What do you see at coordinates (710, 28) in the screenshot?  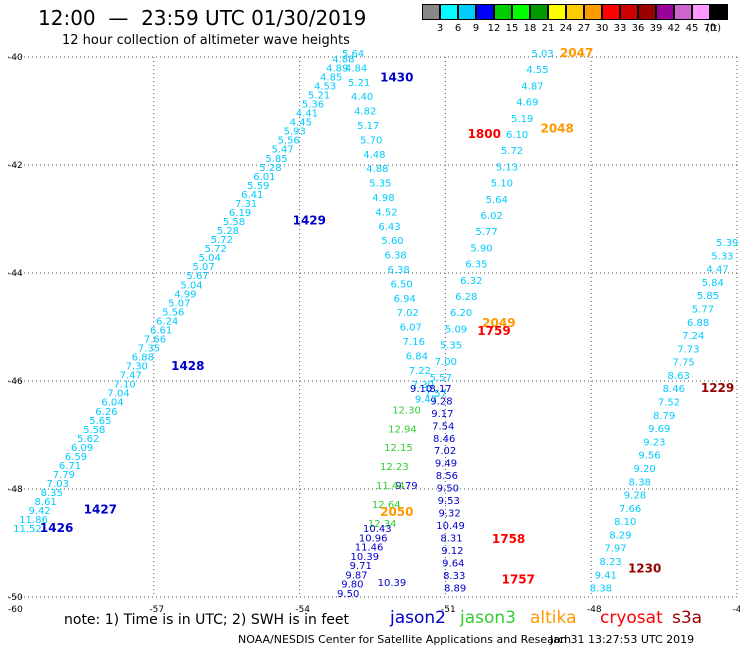 I see `color-scale-label: 70` at bounding box center [710, 28].